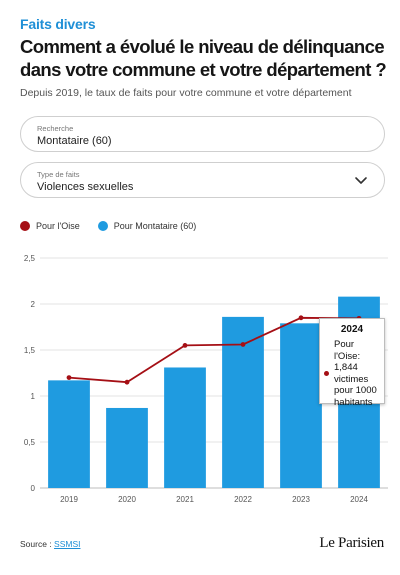  What do you see at coordinates (185, 499) in the screenshot?
I see `x-tick-label: 2021` at bounding box center [185, 499].